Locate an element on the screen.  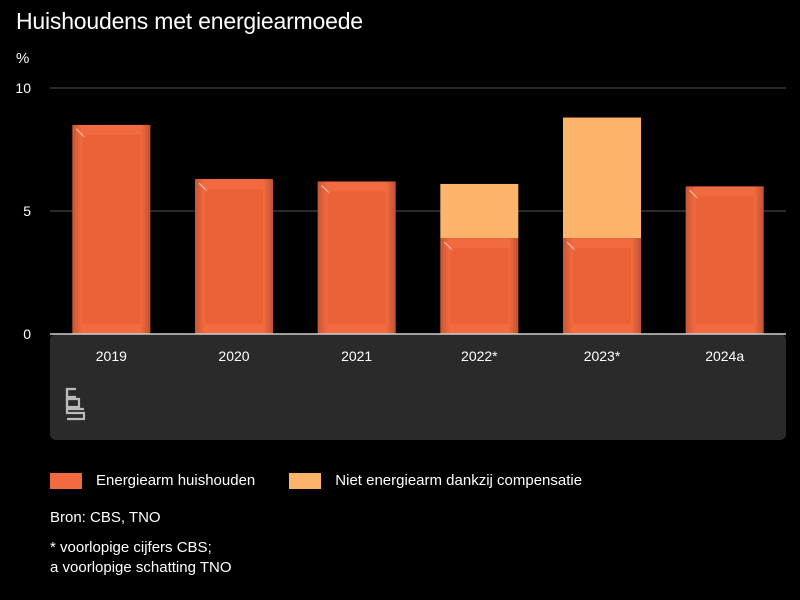
legend-swatch-energiearm is located at coordinates (66, 480).